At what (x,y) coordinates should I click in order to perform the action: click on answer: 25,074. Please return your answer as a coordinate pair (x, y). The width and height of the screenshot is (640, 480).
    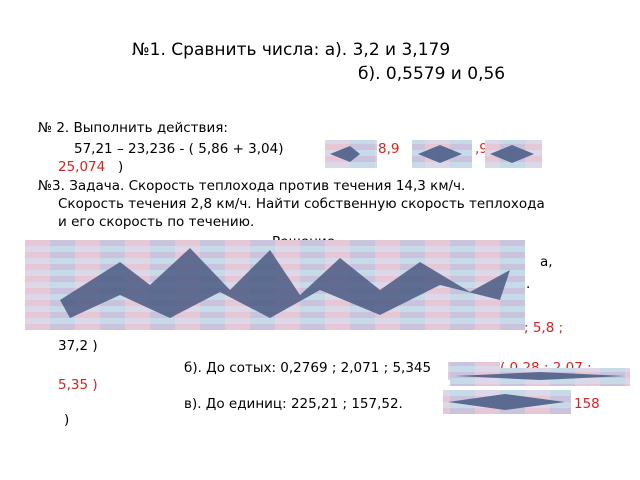
    Looking at the image, I should click on (82, 167).